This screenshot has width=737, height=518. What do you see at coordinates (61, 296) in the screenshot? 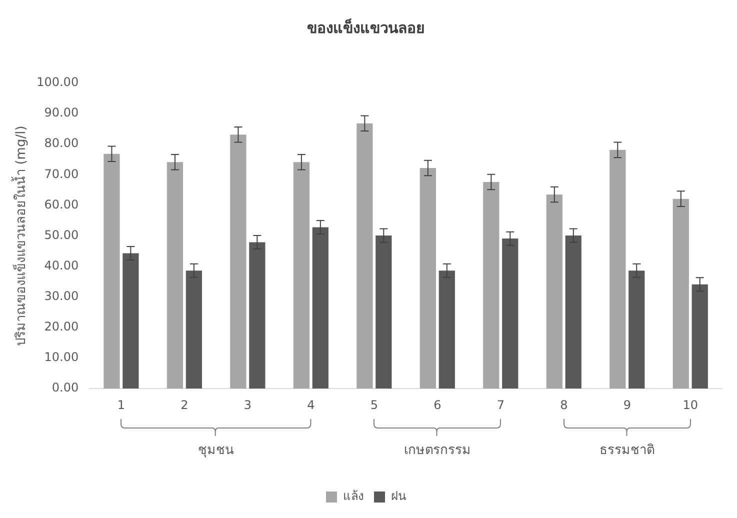
I see `y-tick-label: 30.00` at bounding box center [61, 296].